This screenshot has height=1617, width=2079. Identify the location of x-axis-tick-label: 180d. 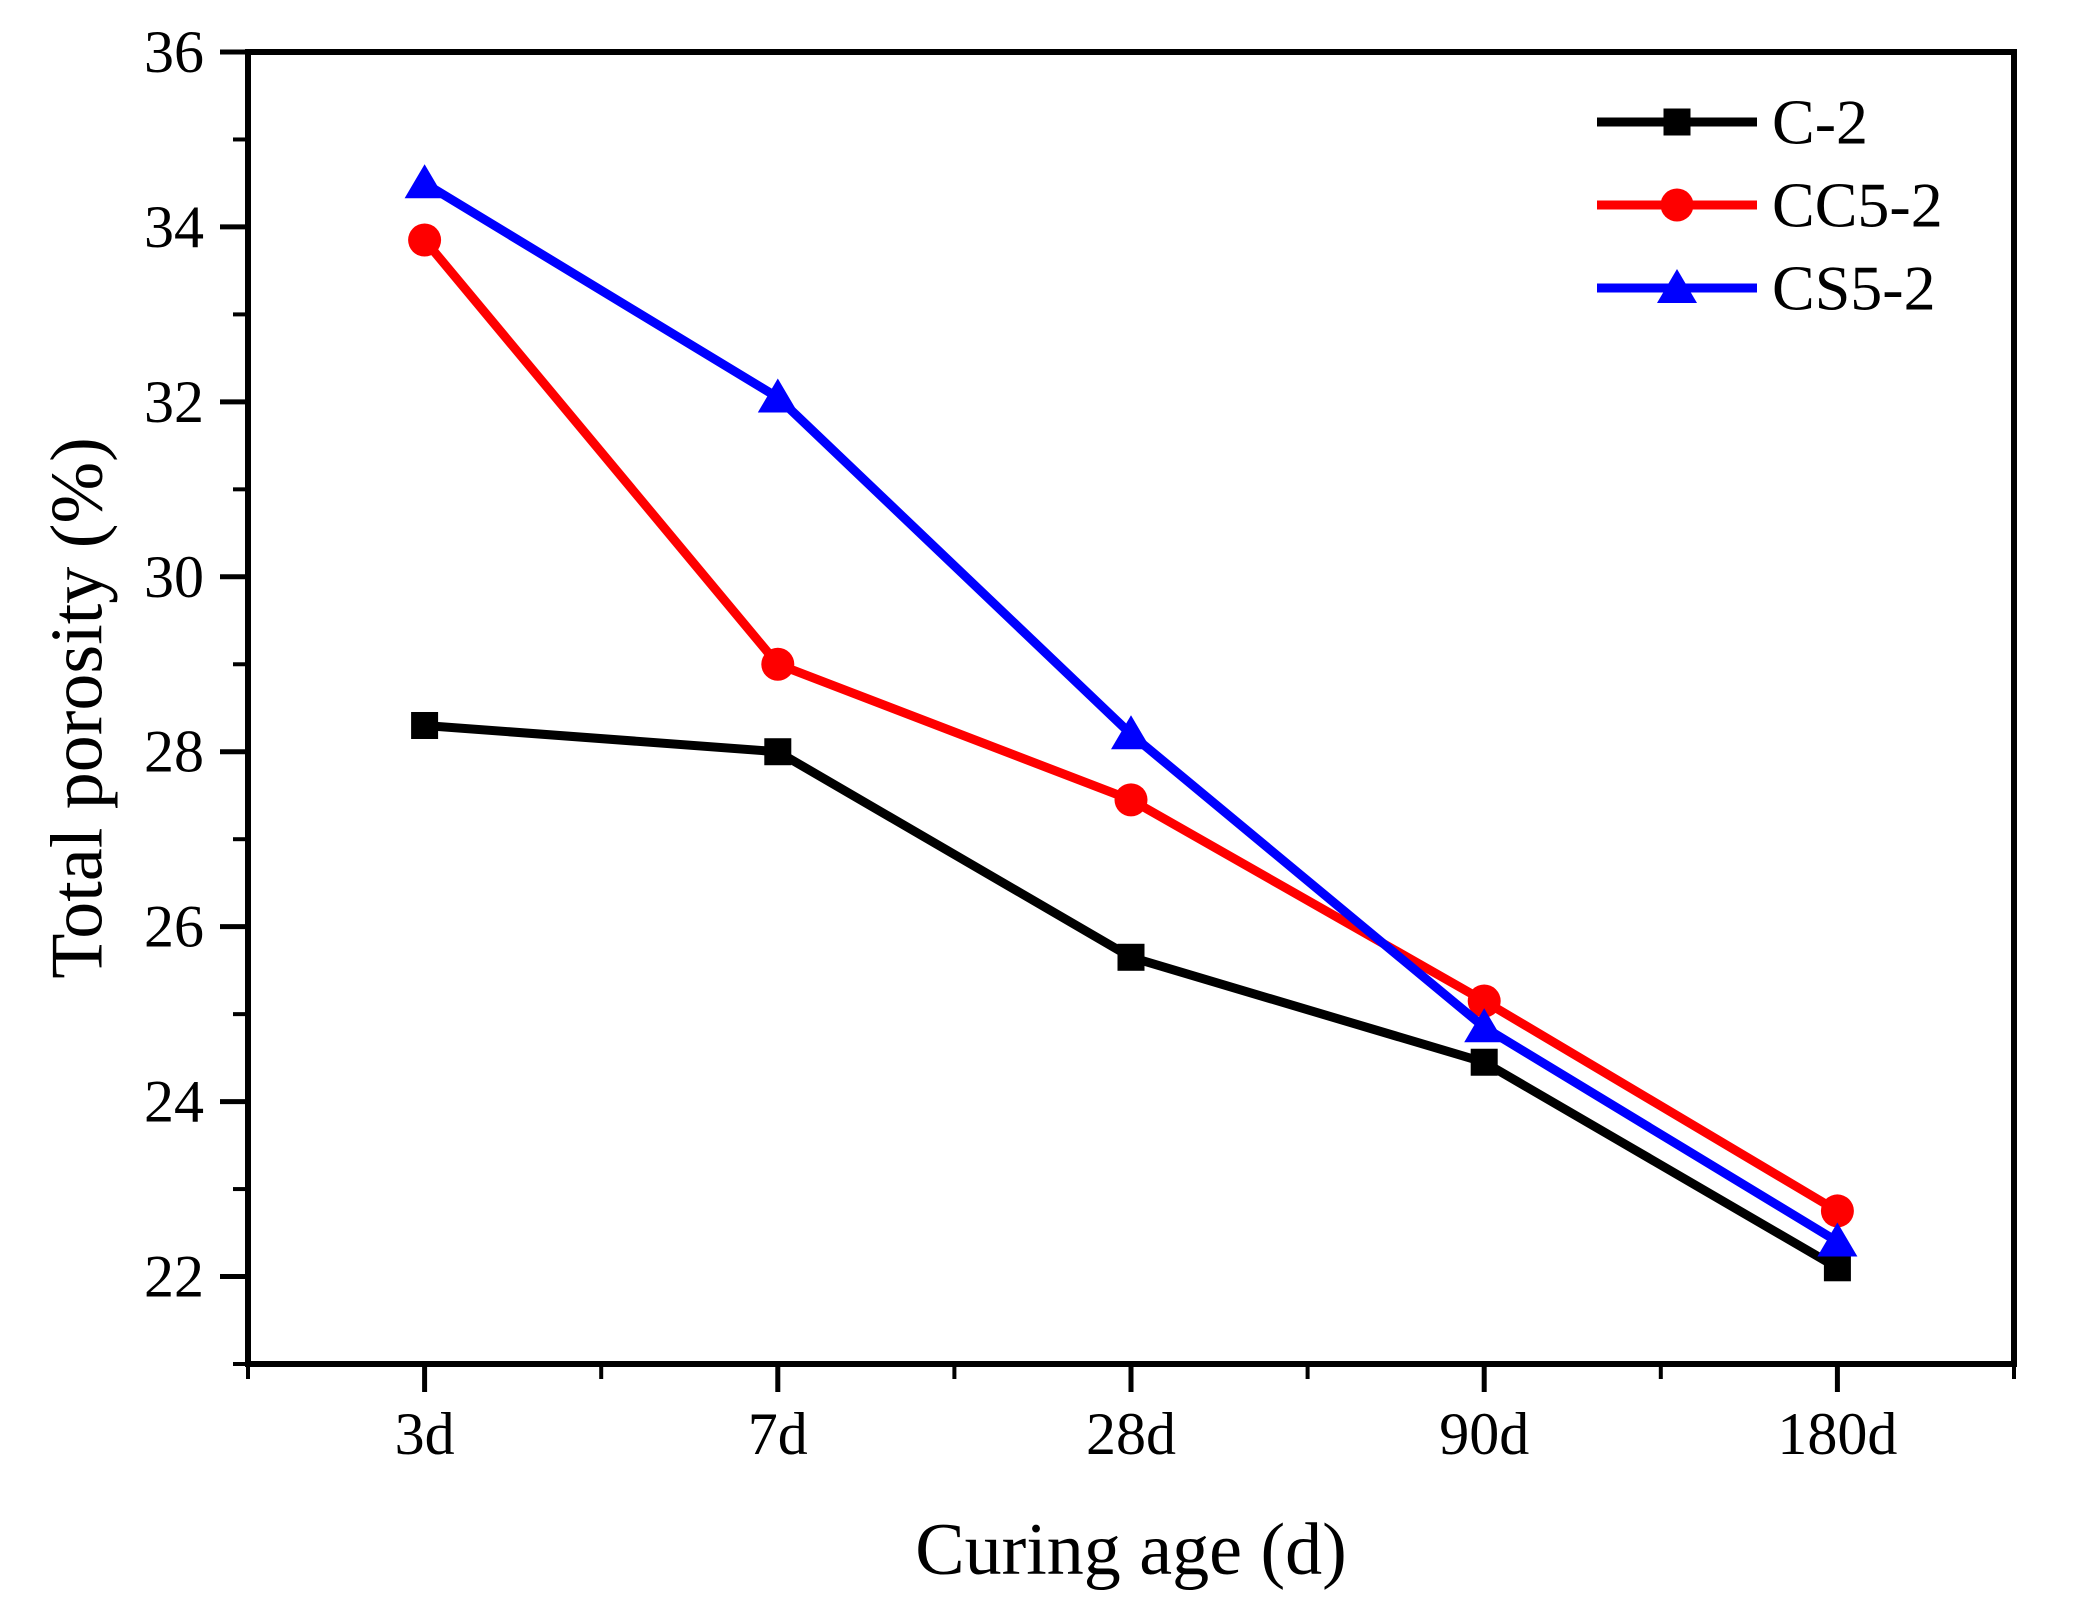
(1837, 1434).